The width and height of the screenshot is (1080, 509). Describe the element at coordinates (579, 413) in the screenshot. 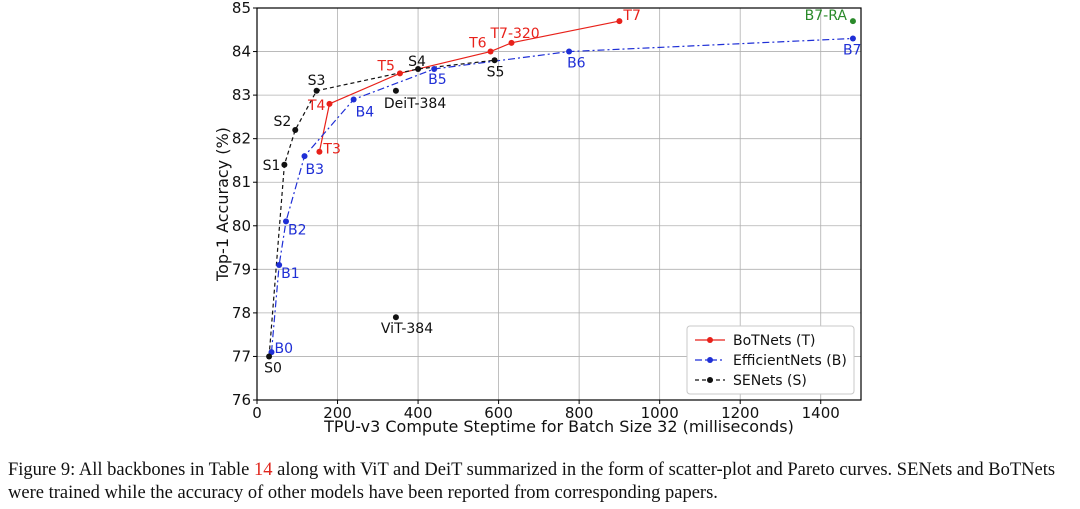

I see `x-tick-label: 800` at that location.